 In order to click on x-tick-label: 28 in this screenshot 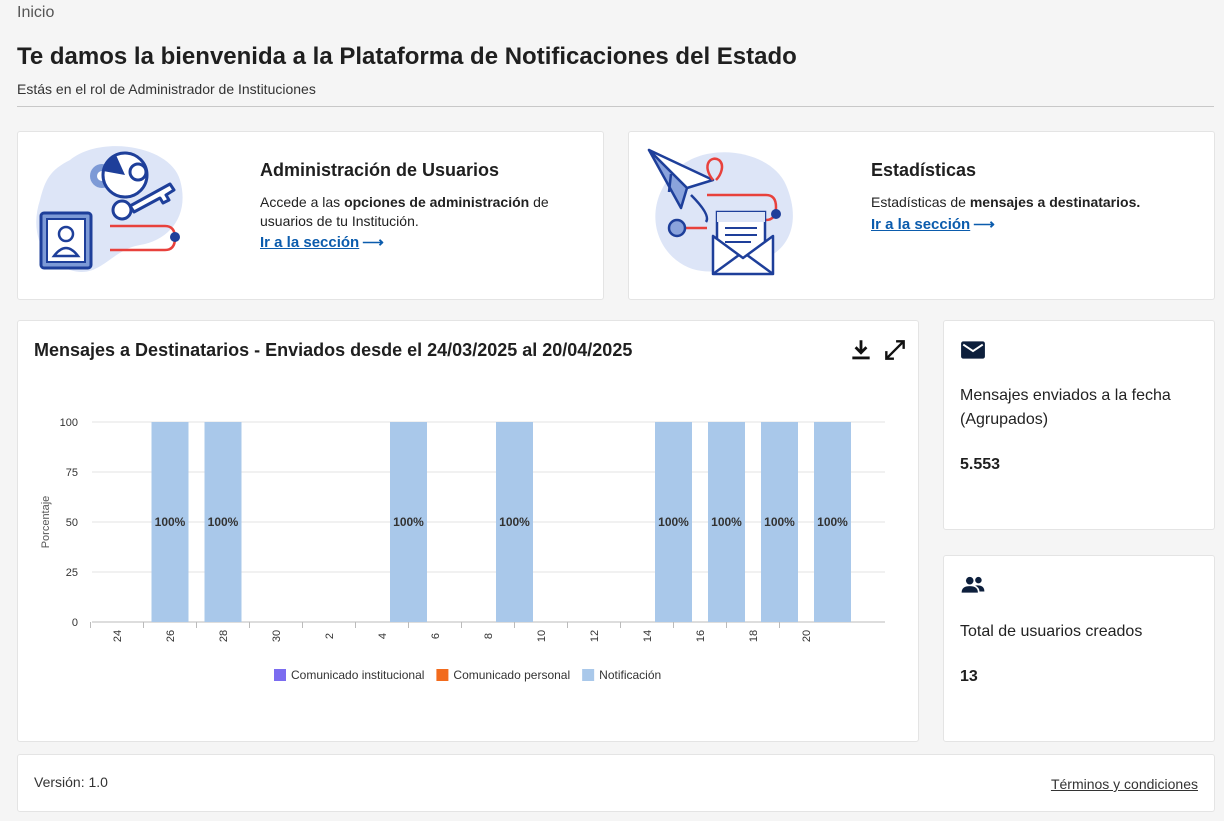, I will do `click(224, 636)`.